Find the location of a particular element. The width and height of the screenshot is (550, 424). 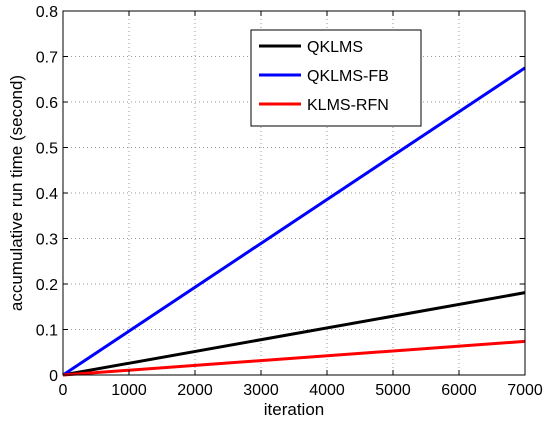

x-tick-label: 7000 is located at coordinates (525, 390).